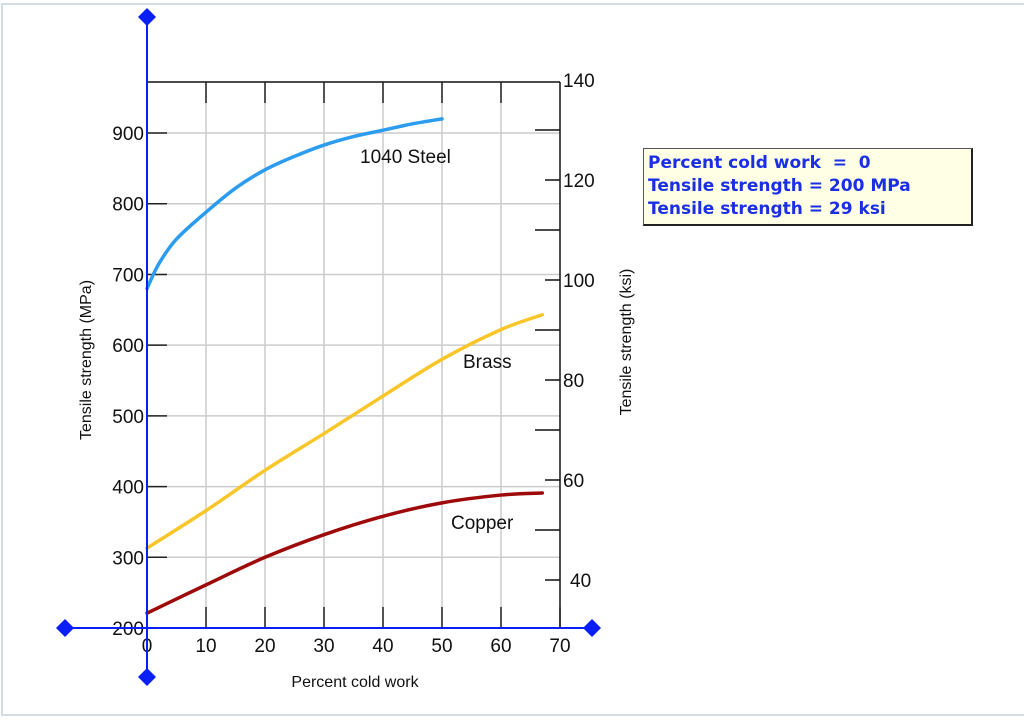 The width and height of the screenshot is (1024, 720). Describe the element at coordinates (128, 205) in the screenshot. I see `y-tick-label-left: 800` at that location.